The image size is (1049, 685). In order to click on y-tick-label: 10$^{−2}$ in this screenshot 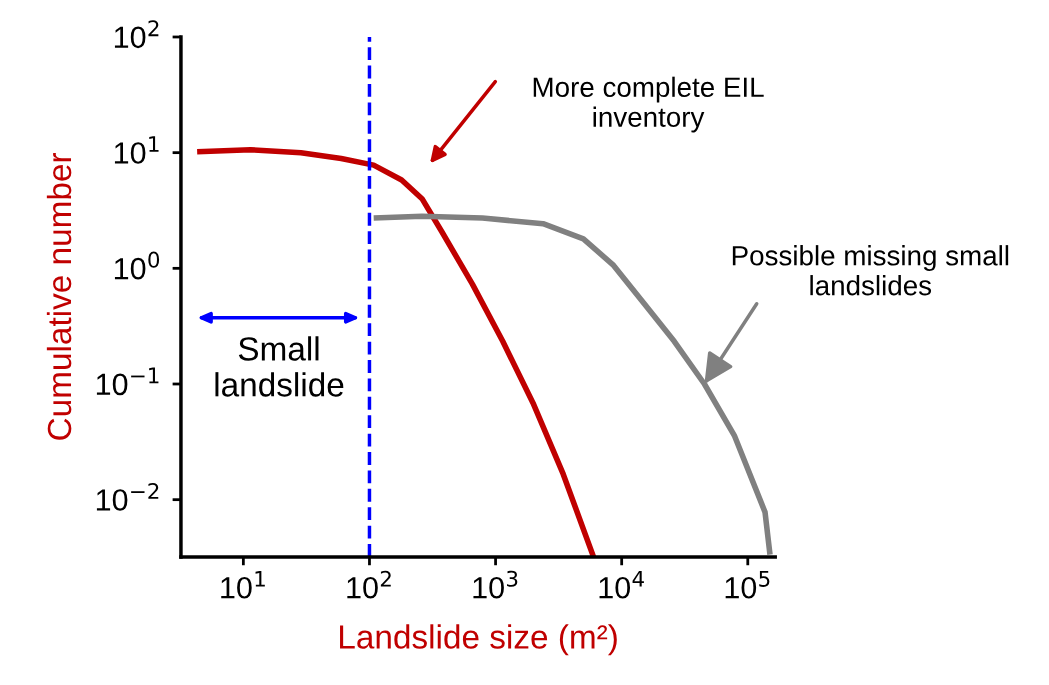, I will do `click(127, 496)`.